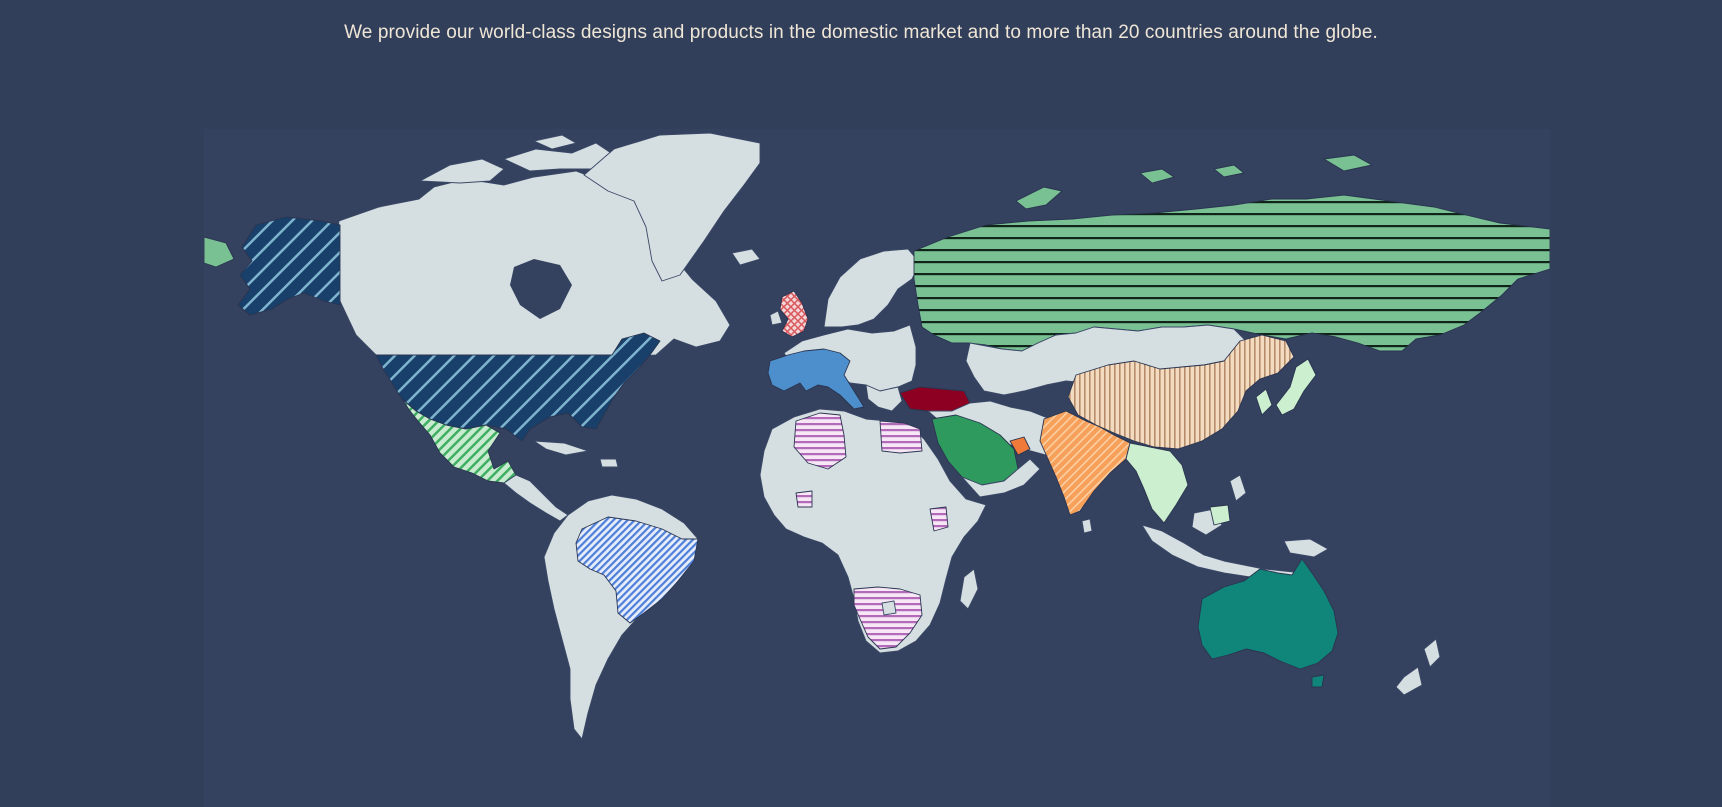 Image resolution: width=1722 pixels, height=807 pixels. Describe the element at coordinates (1087, 526) in the screenshot. I see `sri-lanka-shape` at that location.